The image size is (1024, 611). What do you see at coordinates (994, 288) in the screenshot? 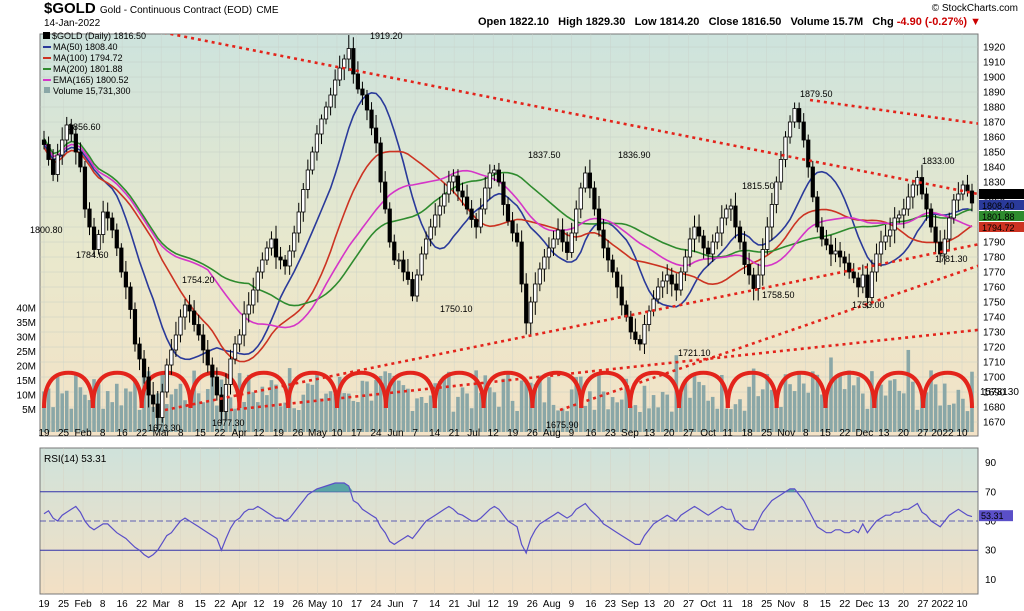
I see `price-axis-tick: 1760` at bounding box center [994, 288].